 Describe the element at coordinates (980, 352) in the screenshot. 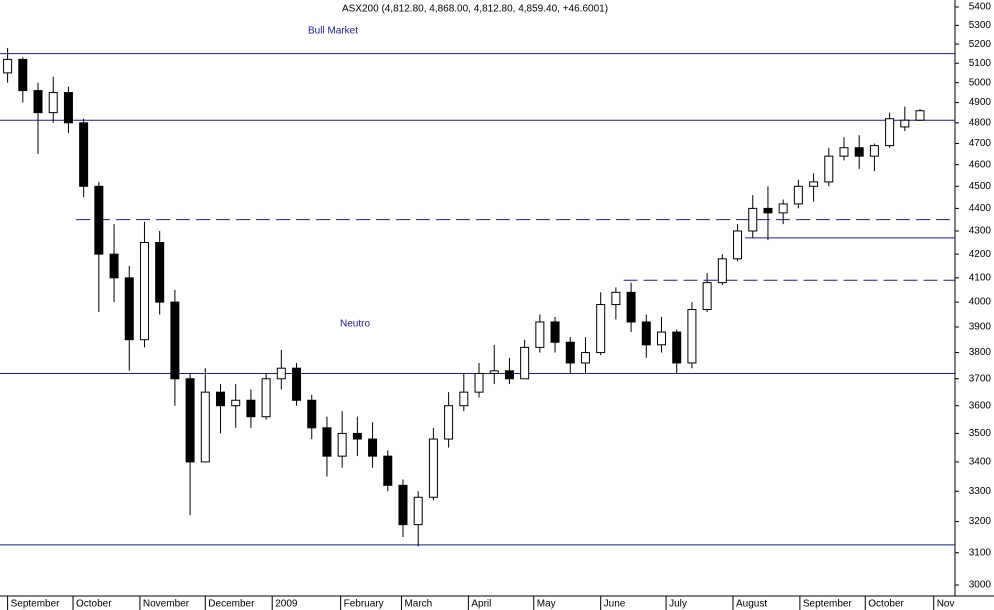

I see `y-tick-label: 3800` at that location.